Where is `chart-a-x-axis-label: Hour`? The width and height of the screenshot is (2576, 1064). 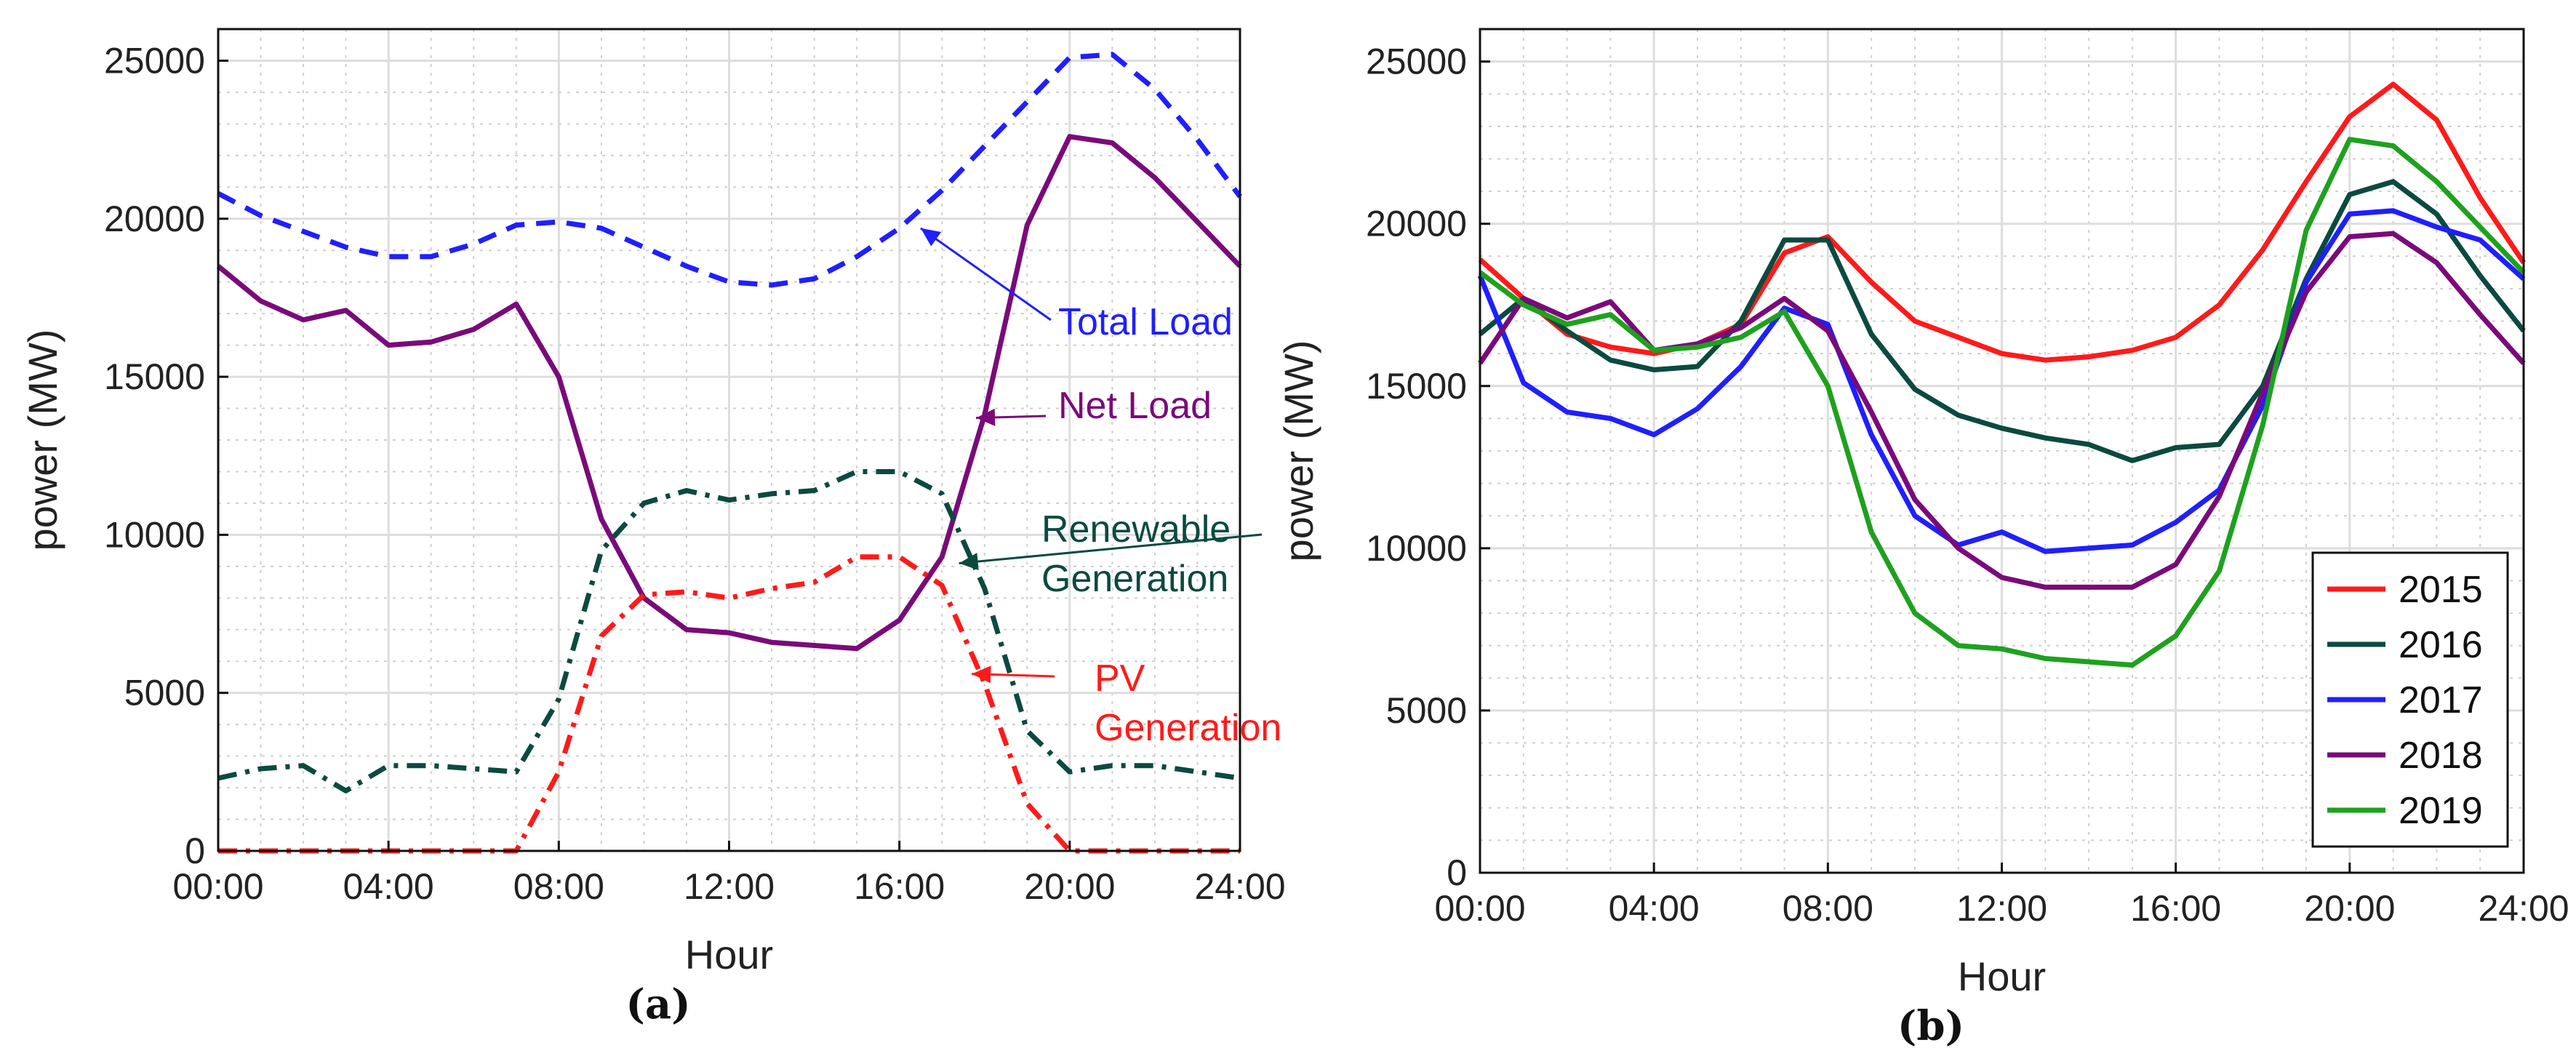
chart-a-x-axis-label: Hour is located at coordinates (729, 954).